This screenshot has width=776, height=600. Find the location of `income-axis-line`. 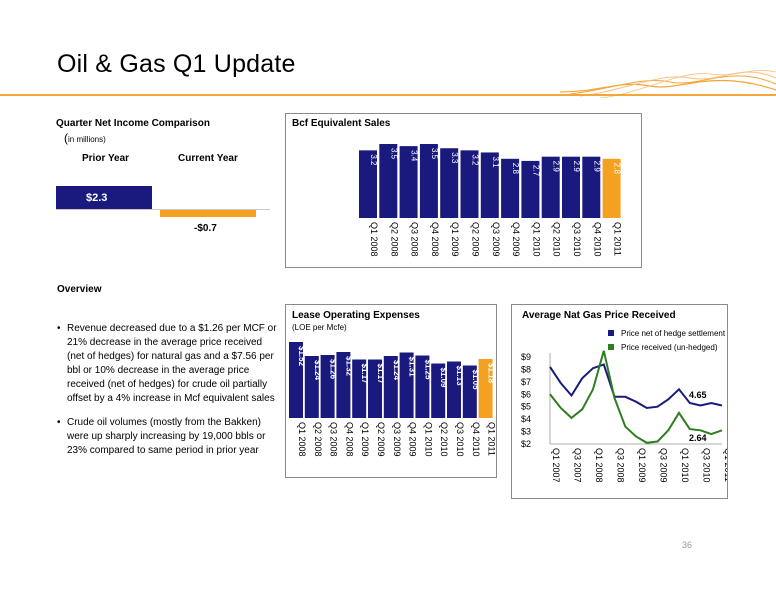

income-axis-line is located at coordinates (163, 209).